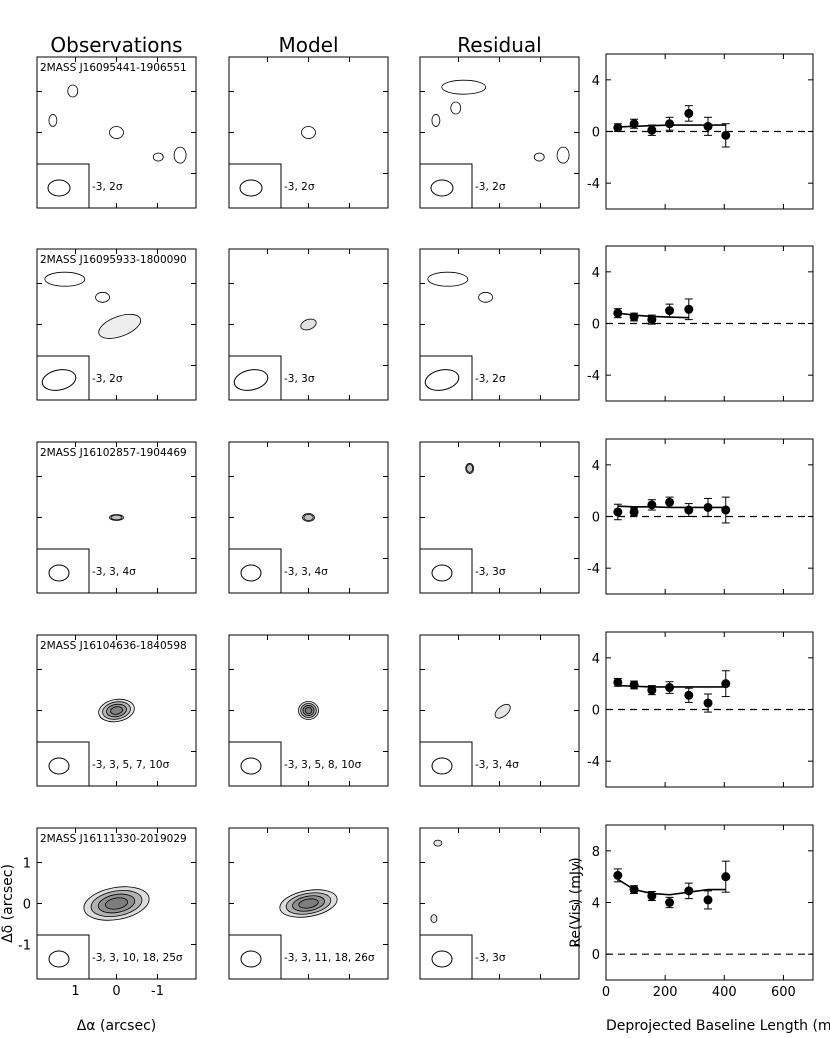 This screenshot has height=1038, width=830. I want to click on x-tick-label: 600, so click(783, 992).